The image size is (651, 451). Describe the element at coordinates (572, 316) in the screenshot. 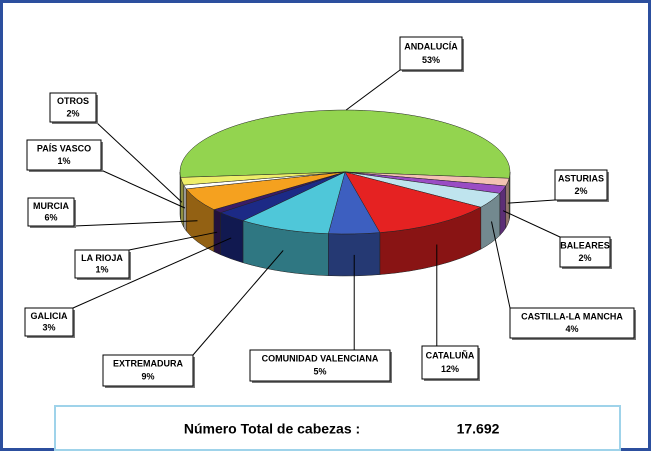

I see `label-name: CASTILLA-LA MANCHA` at that location.